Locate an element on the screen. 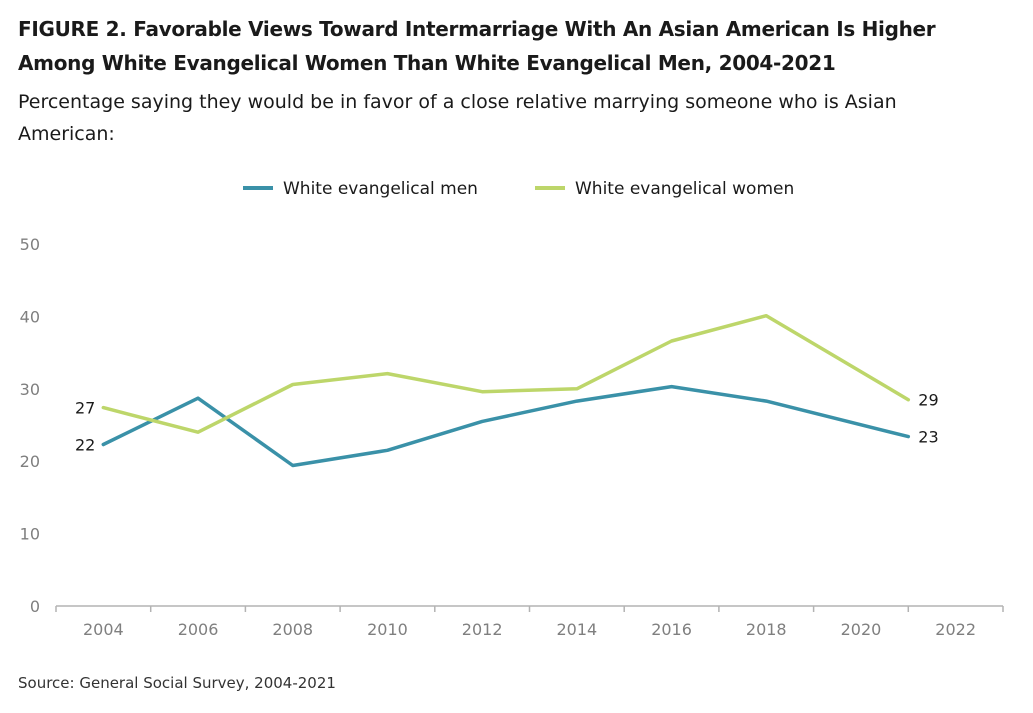  series-line-women is located at coordinates (506, 373).